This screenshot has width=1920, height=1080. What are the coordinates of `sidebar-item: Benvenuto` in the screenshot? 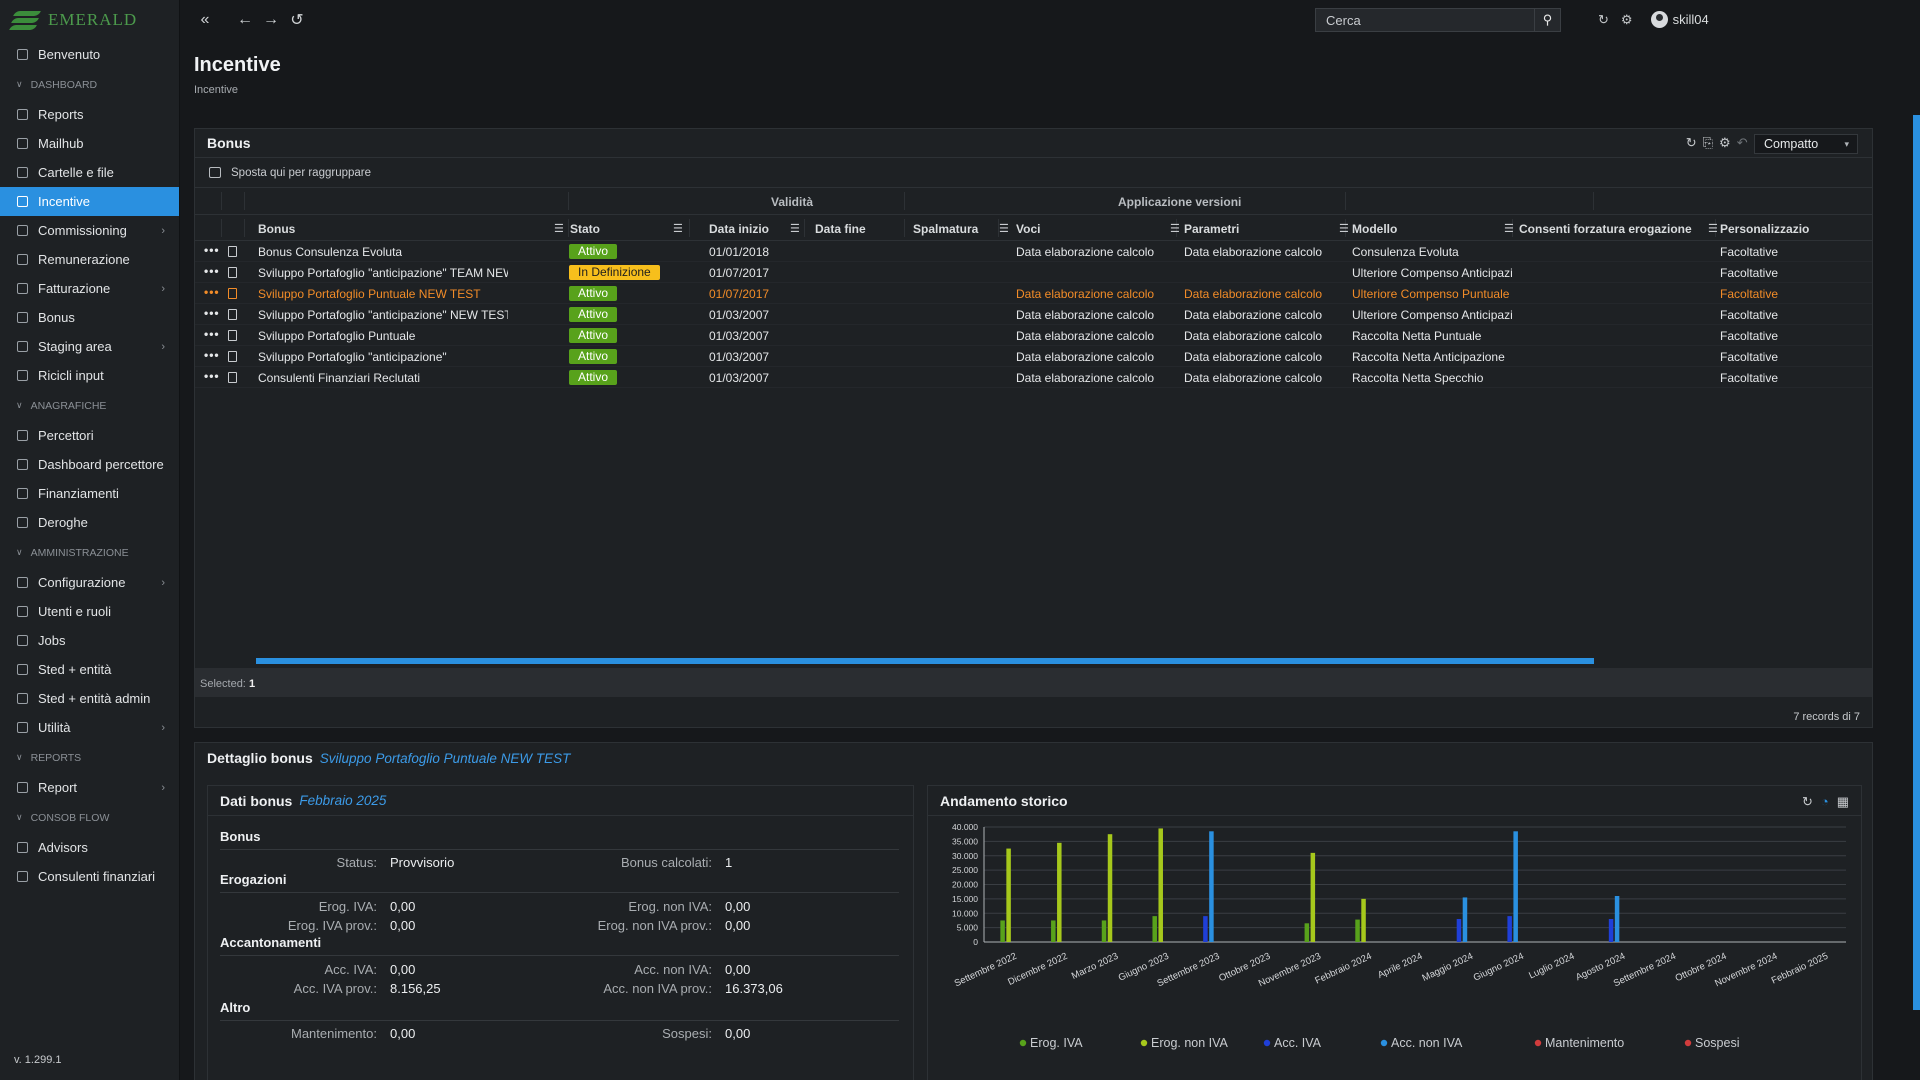 It's located at (89, 54).